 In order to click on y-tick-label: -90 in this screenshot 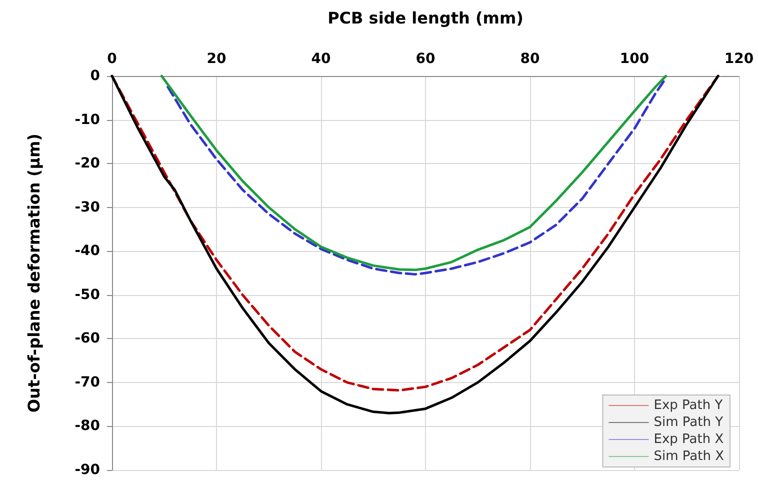, I will do `click(87, 470)`.